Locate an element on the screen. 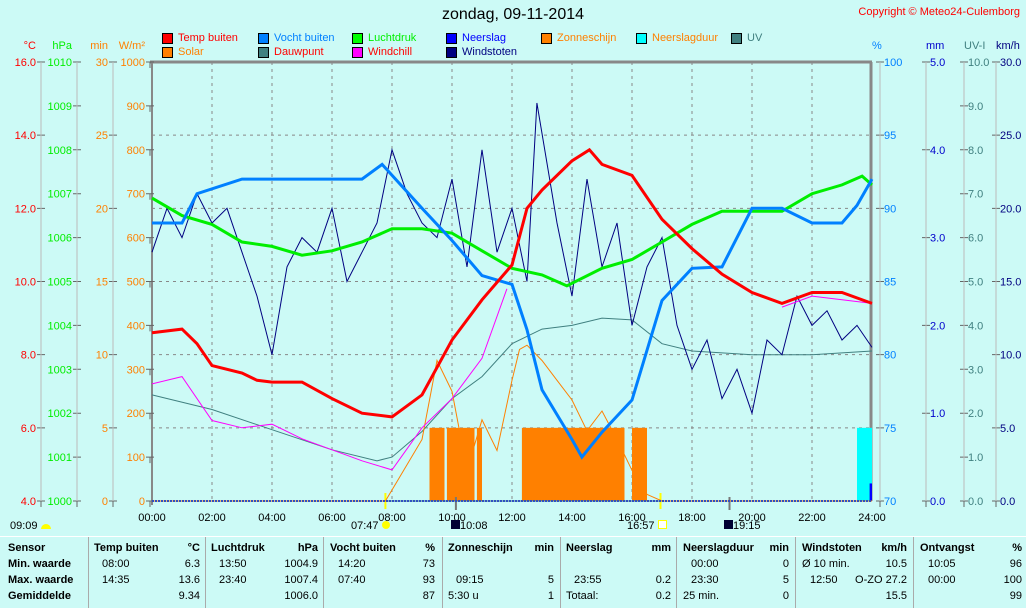  legend-item: Neerslagduur is located at coordinates (677, 38).